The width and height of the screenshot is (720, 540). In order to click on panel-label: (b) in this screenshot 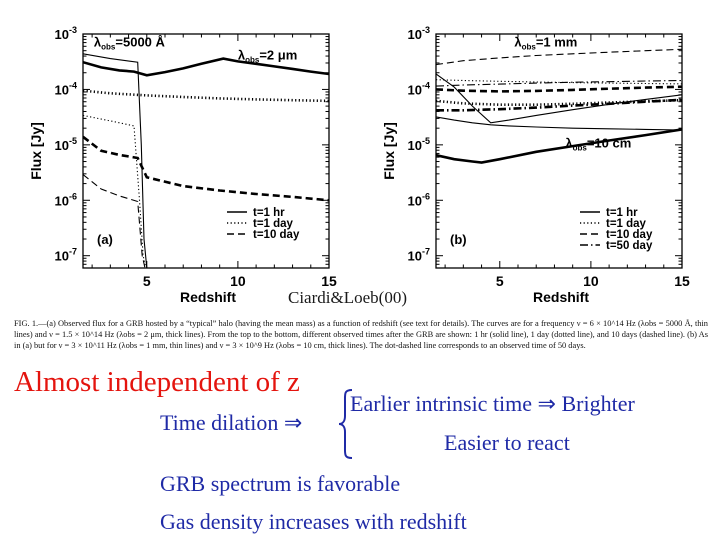, I will do `click(458, 239)`.